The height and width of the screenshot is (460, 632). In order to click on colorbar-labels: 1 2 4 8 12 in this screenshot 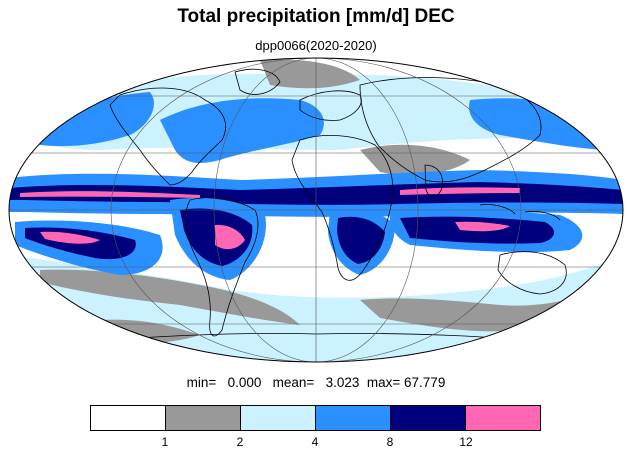, I will do `click(315, 444)`.